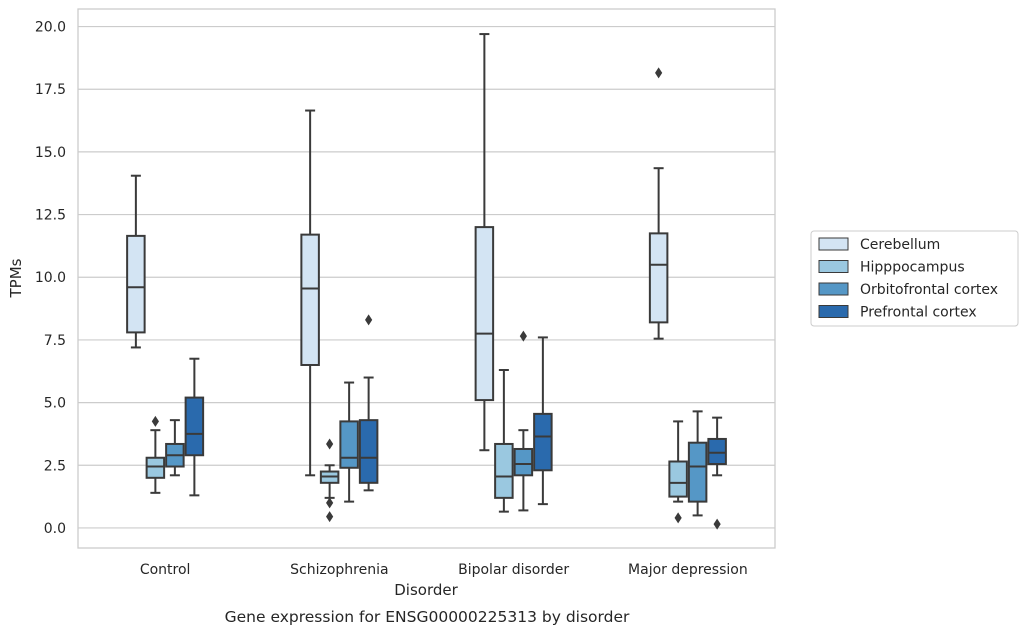  I want to click on x-tick-label: Schizophrenia, so click(339, 570).